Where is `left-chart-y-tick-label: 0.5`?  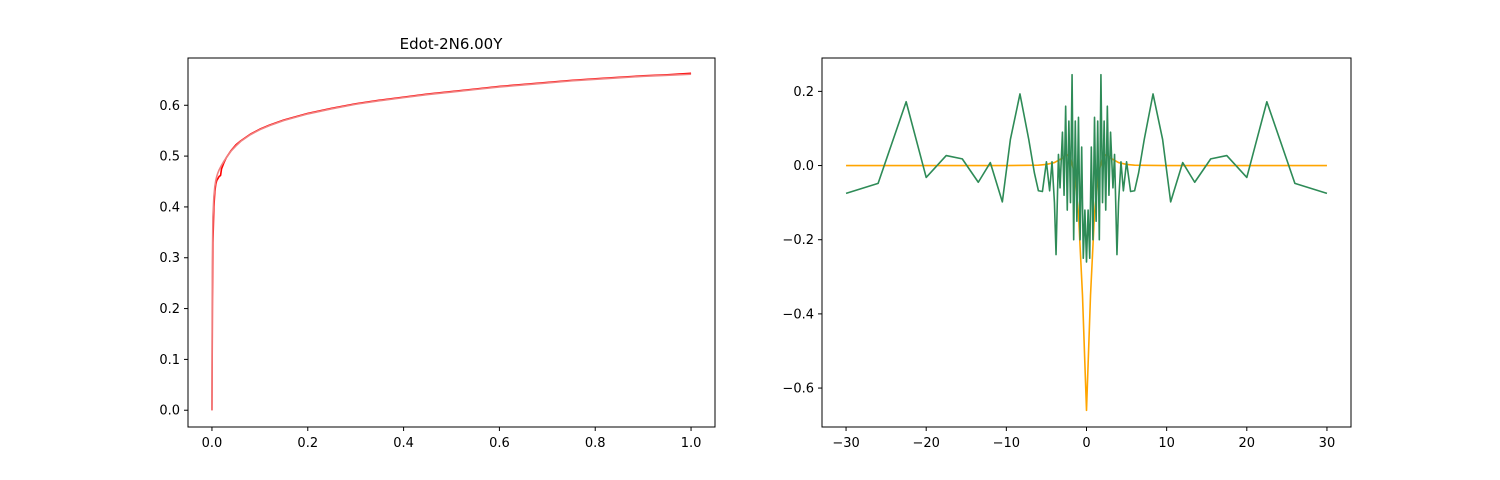 left-chart-y-tick-label: 0.5 is located at coordinates (169, 157).